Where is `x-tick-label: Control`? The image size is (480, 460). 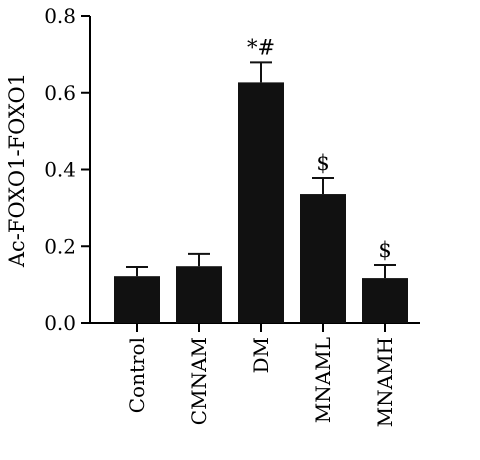 x-tick-label: Control is located at coordinates (137, 375).